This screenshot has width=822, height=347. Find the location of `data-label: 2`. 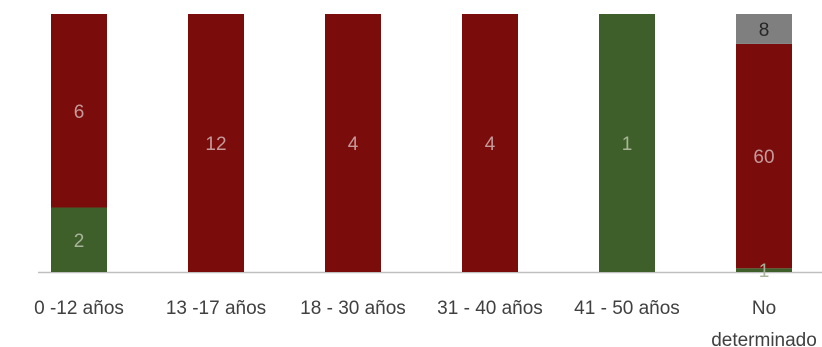

data-label: 2 is located at coordinates (79, 241).